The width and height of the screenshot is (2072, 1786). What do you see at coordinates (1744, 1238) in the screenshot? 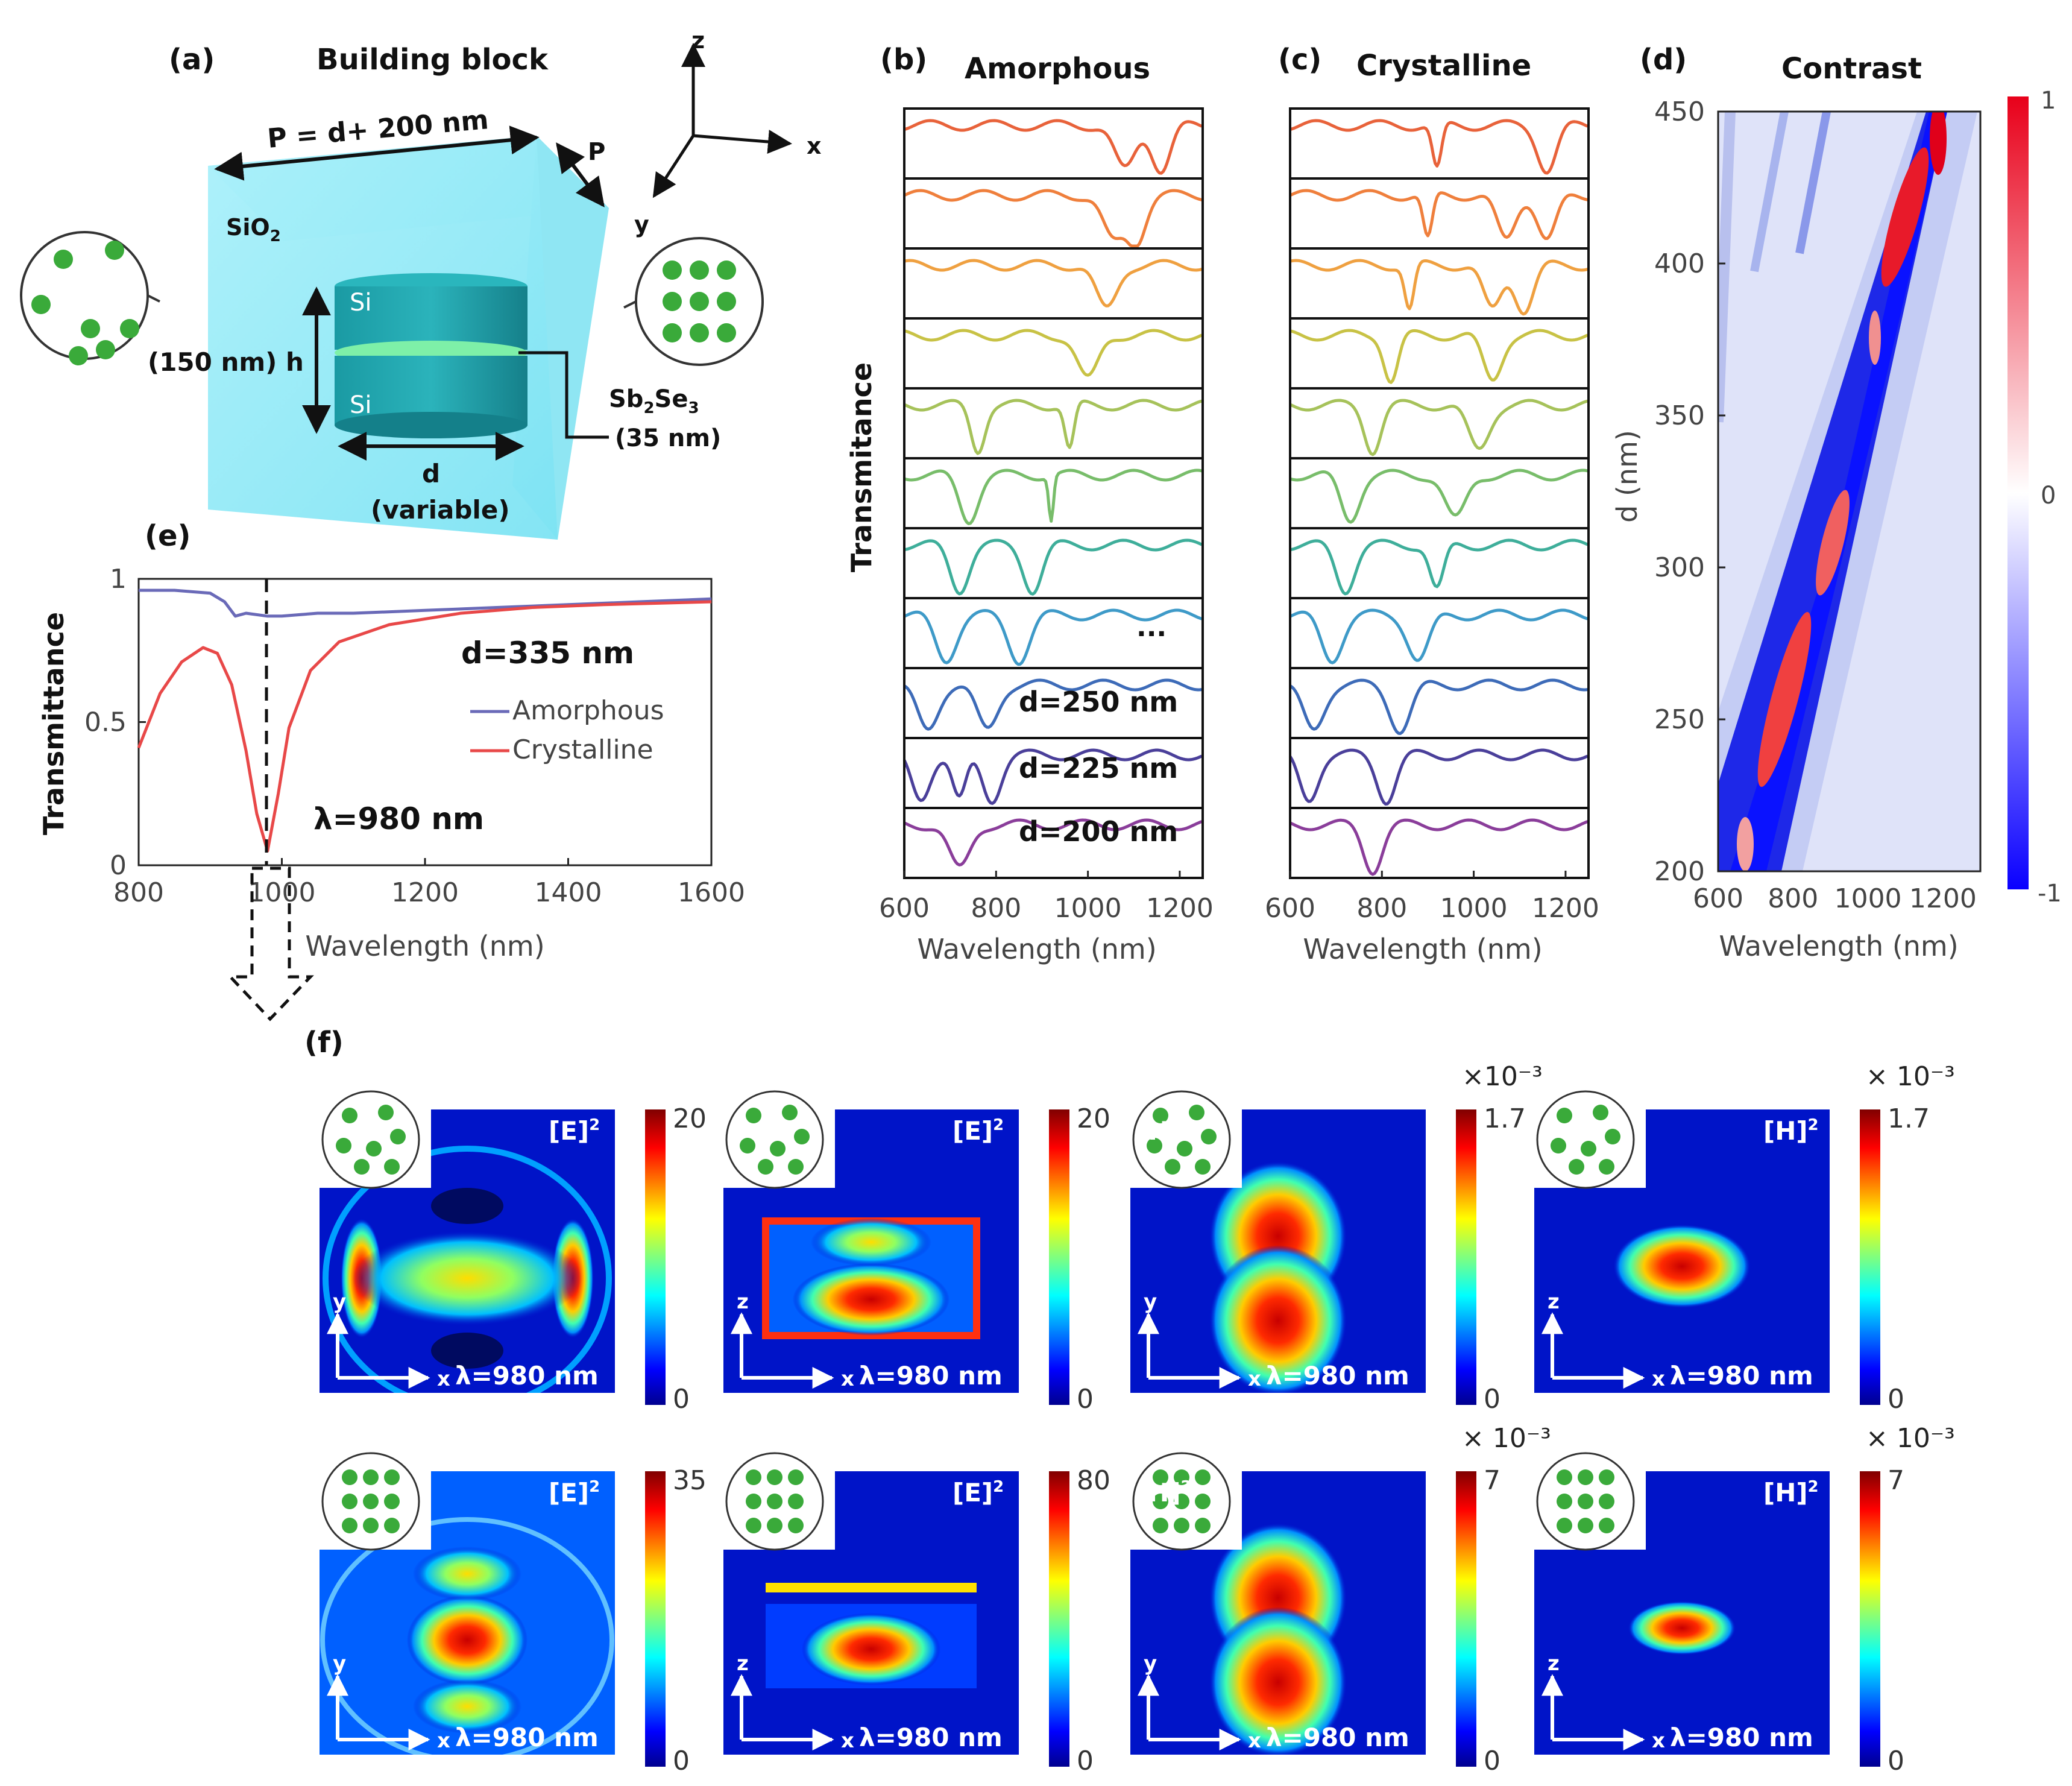
I see `field-map-4: [H]2 z x λ=980 nm 1.7 0 × 10⁻³` at bounding box center [1744, 1238].